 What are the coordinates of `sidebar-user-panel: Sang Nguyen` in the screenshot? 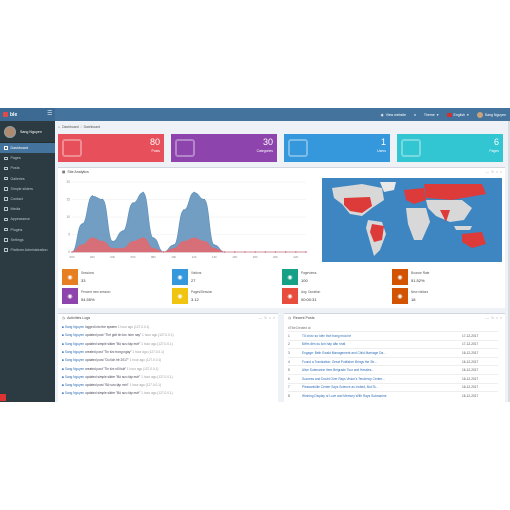 It's located at (27, 132).